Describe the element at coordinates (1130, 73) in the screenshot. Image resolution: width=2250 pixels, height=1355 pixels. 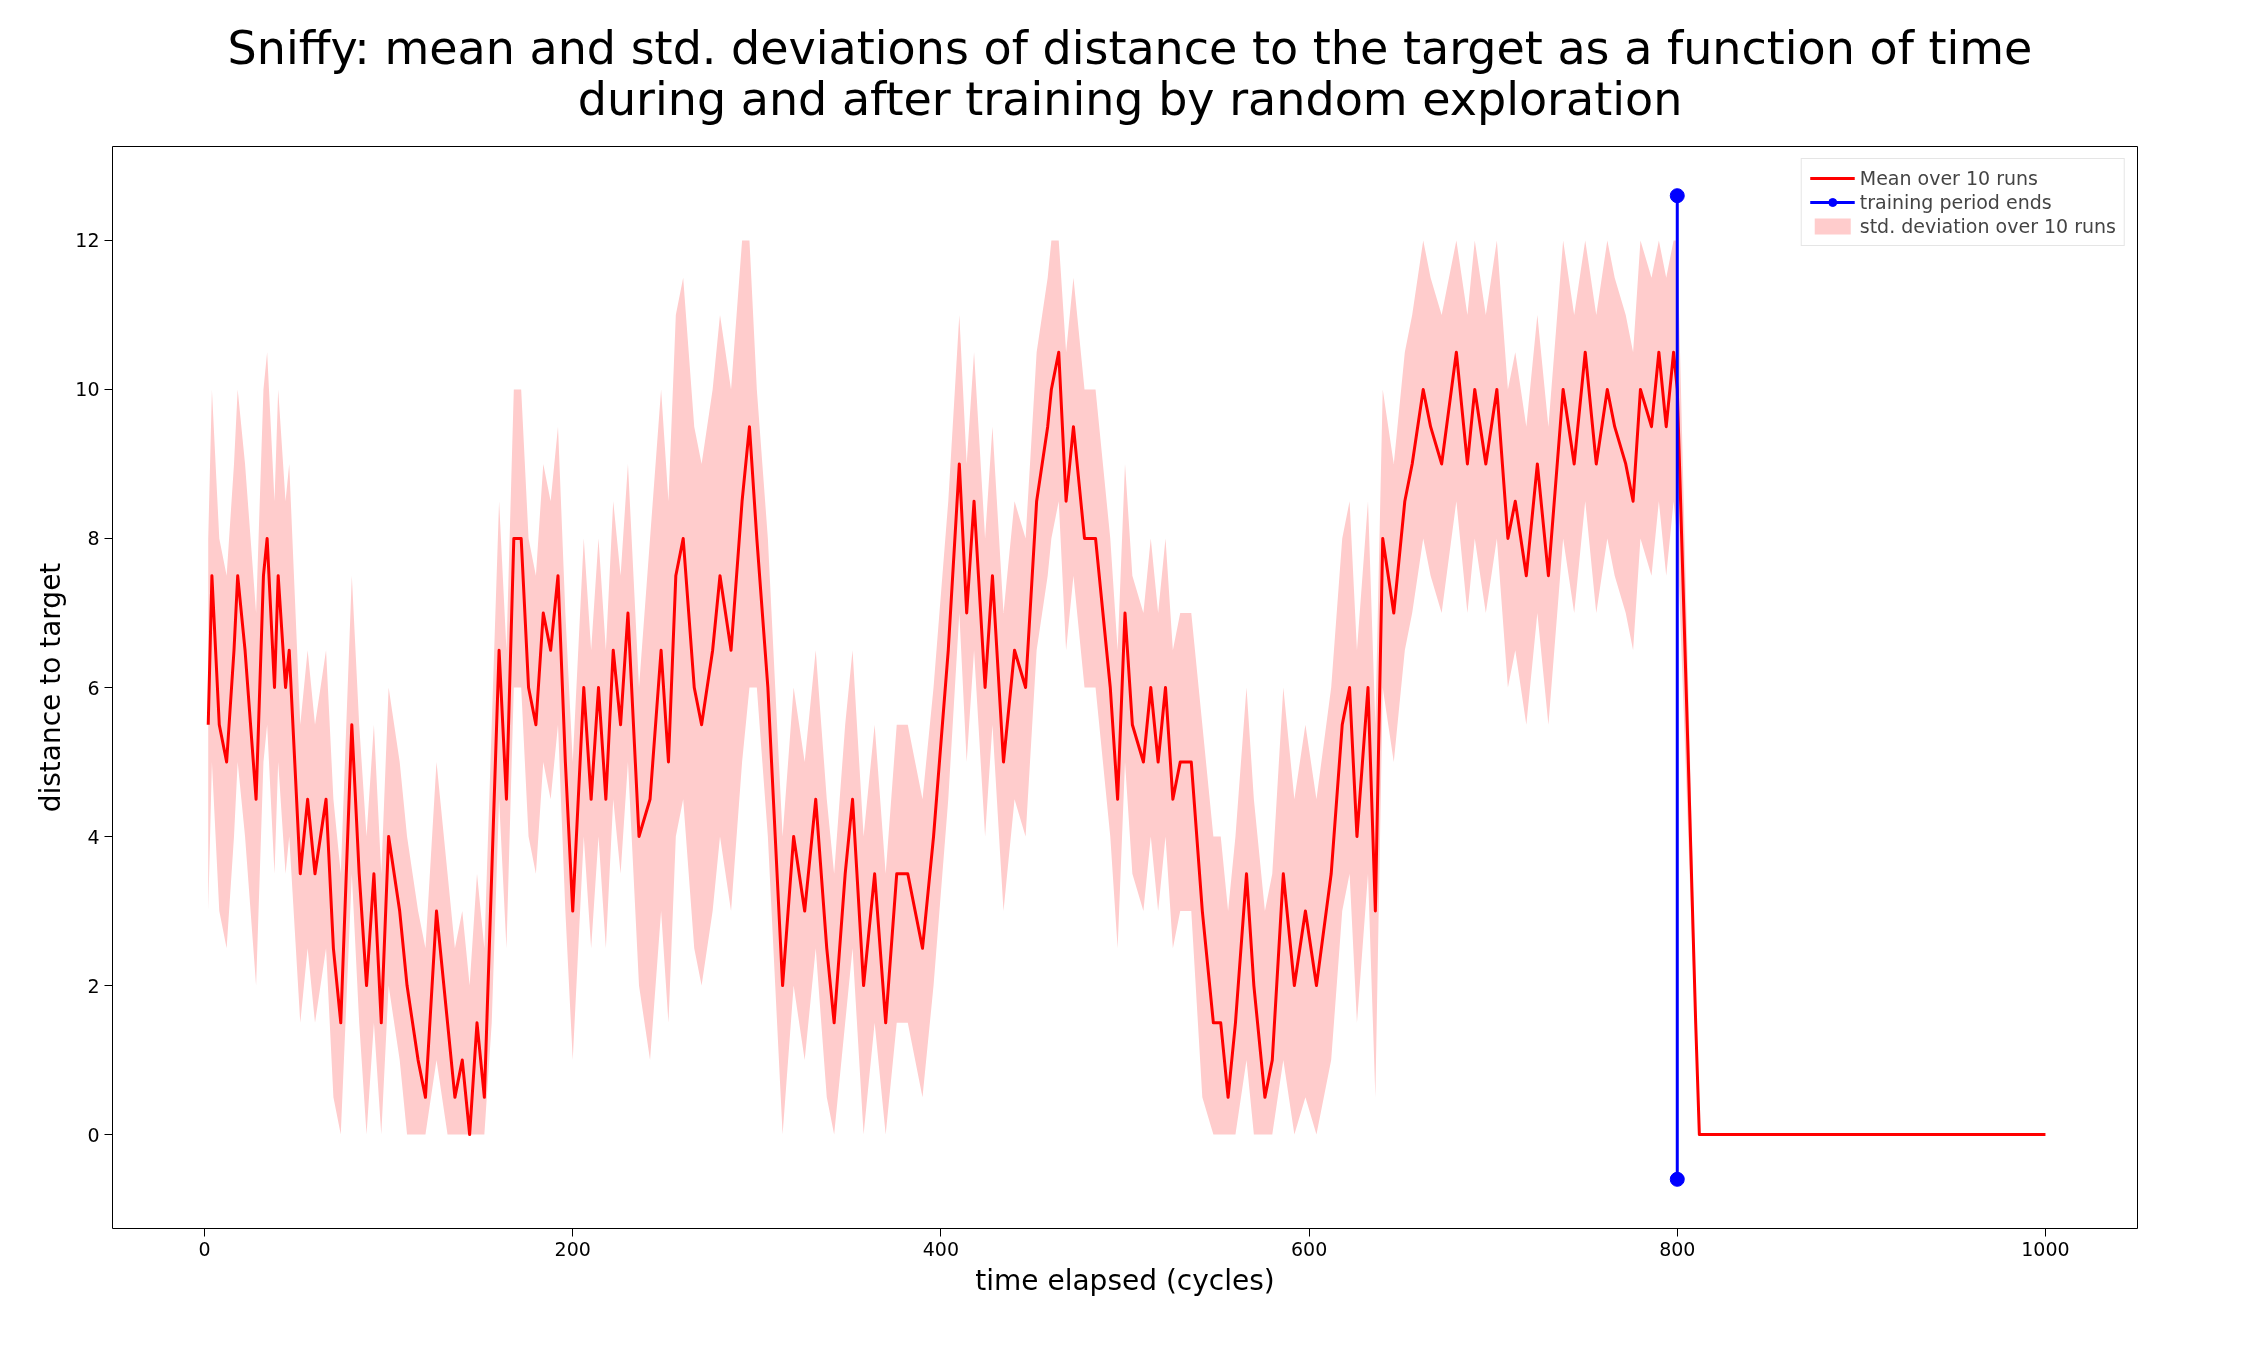
I see `chart-title: Sniffy: mean and std. deviations of distance to the target as a function of time during and after training by random exploration` at that location.